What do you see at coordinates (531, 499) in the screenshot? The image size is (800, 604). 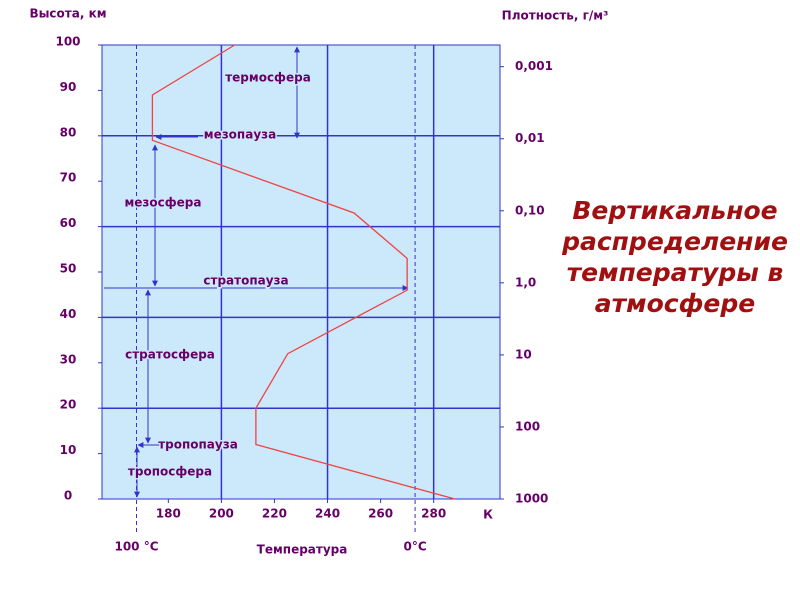 I see `y2-tick-label: 1000` at bounding box center [531, 499].